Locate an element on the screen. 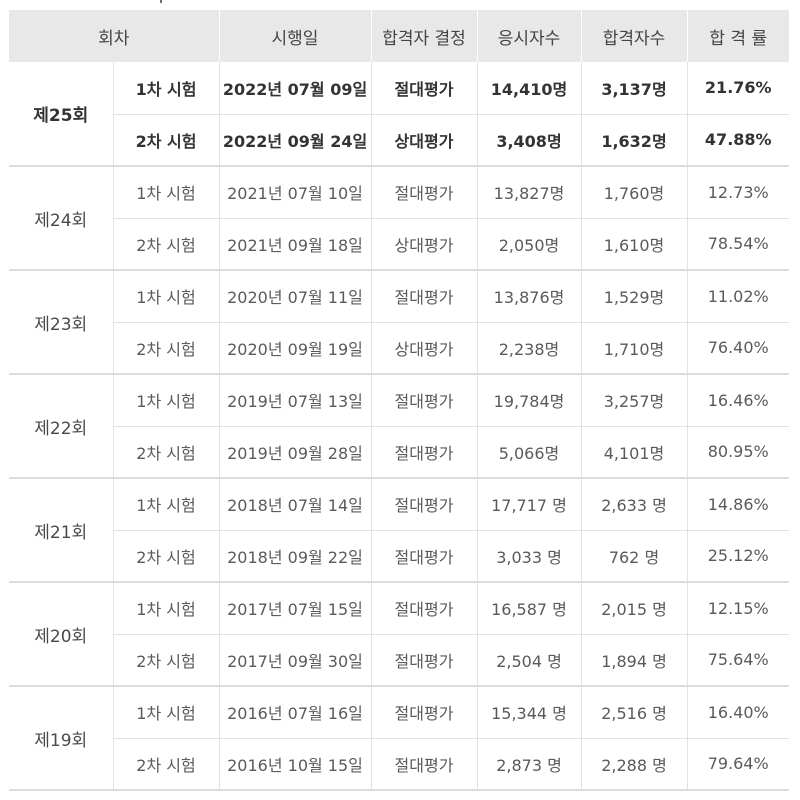  date-cell: 2016년 07월 16일 is located at coordinates (294, 712).